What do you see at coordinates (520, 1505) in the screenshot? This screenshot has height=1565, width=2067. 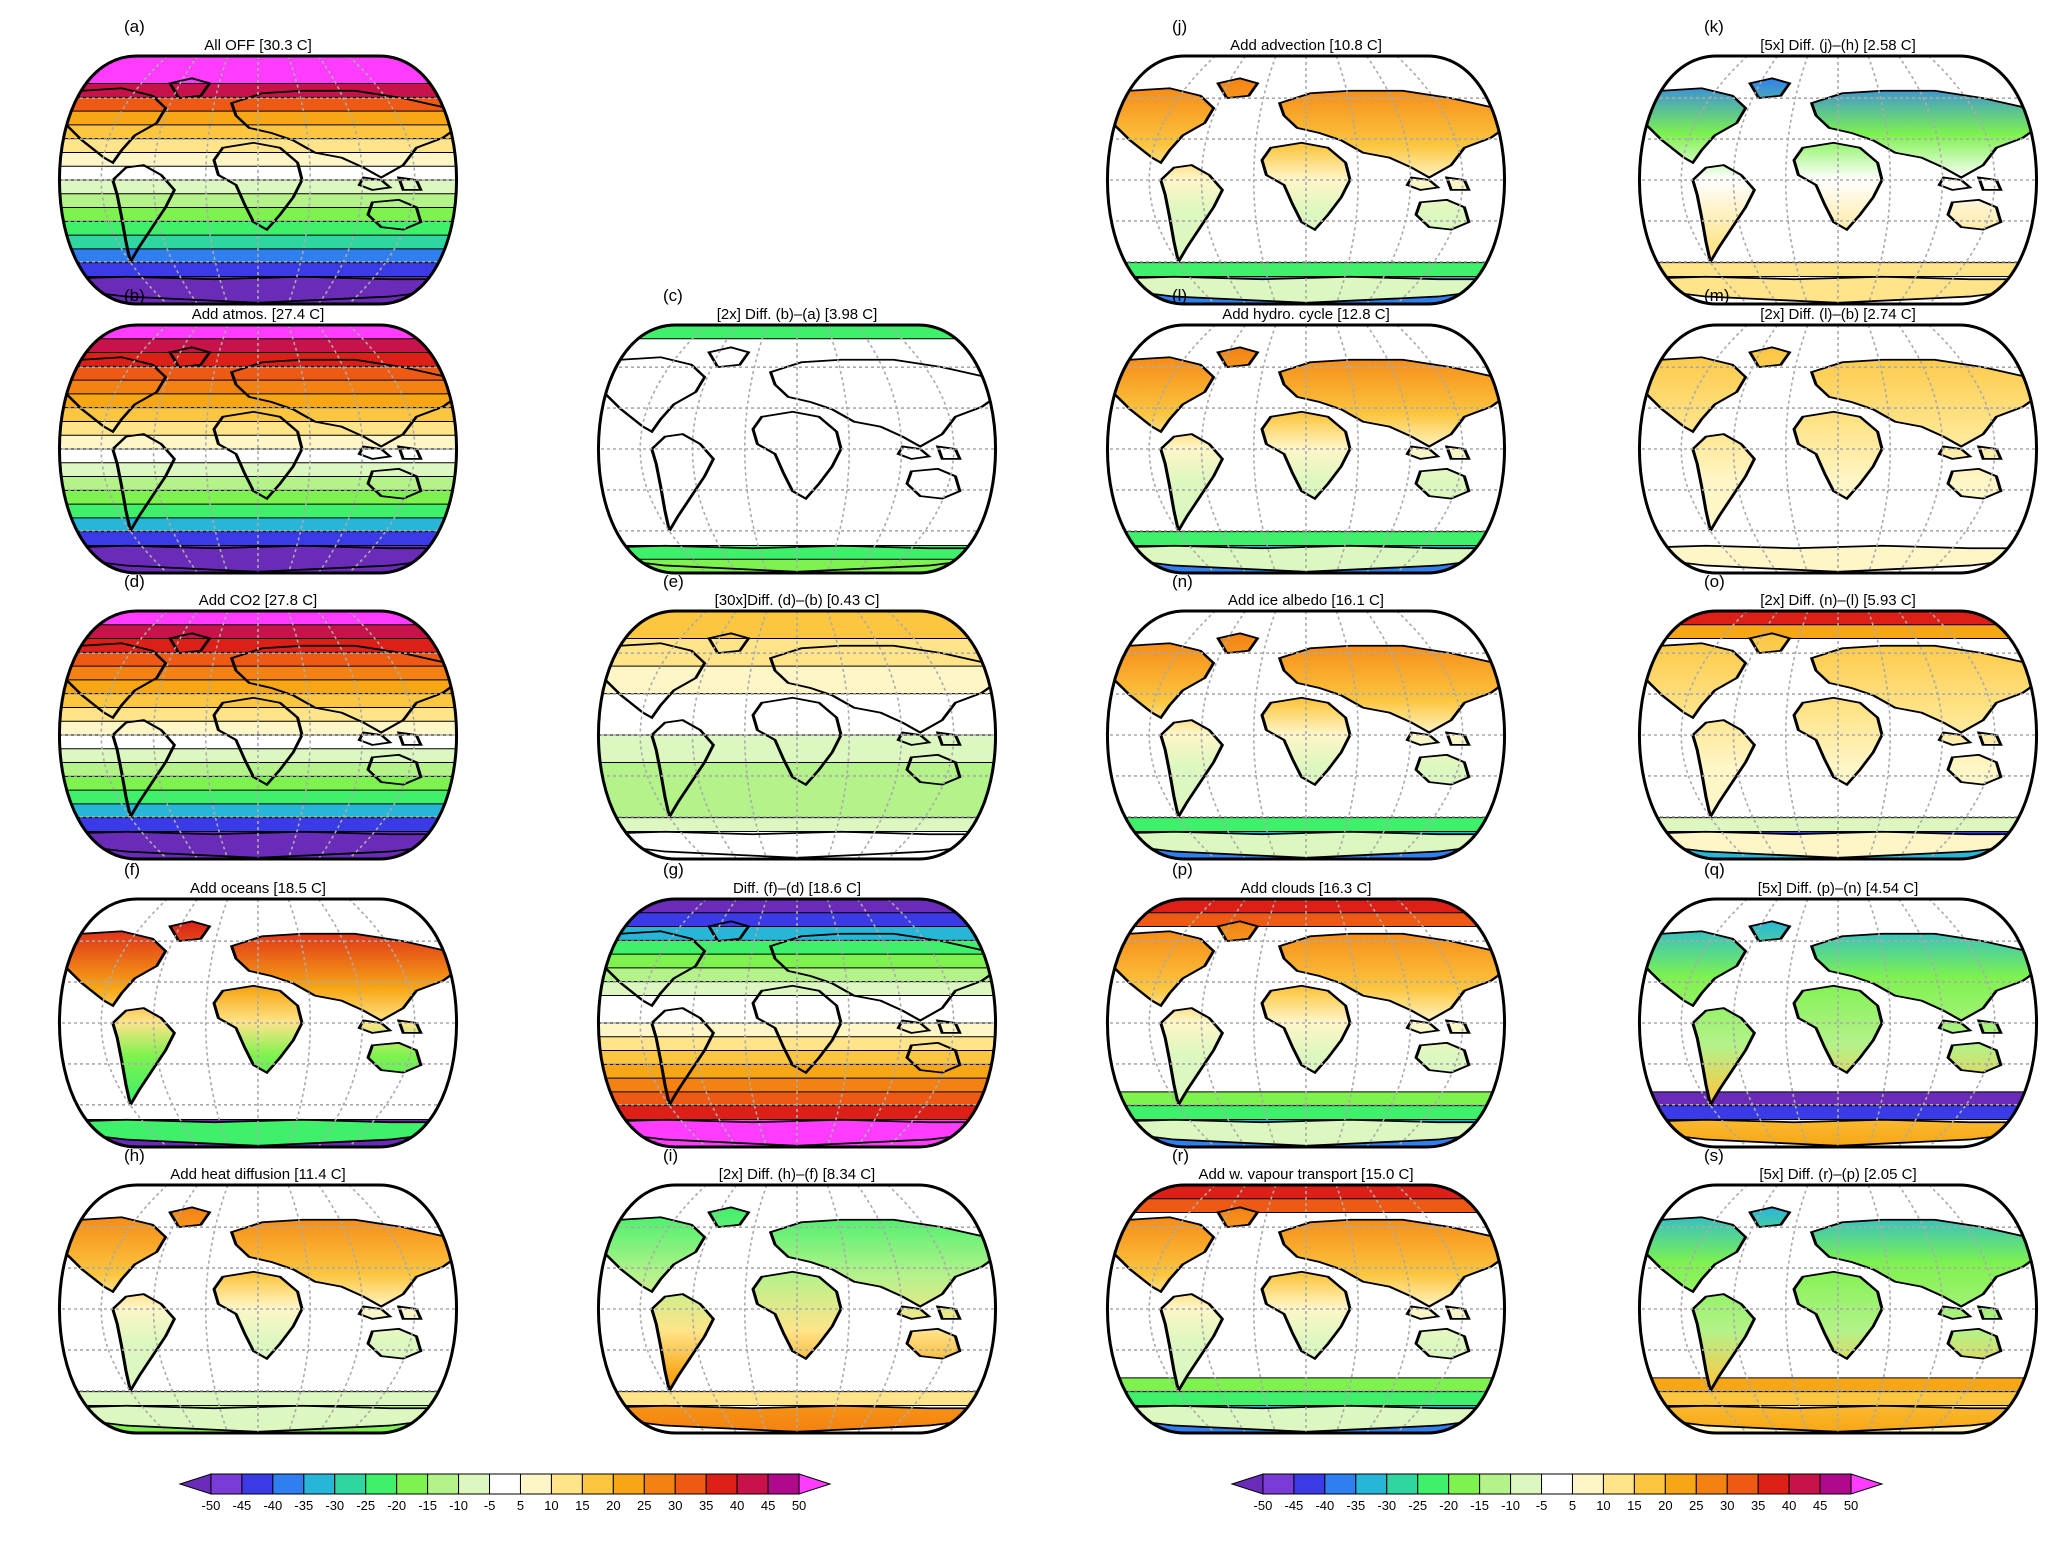 I see `colorbar-tick-label: 5` at bounding box center [520, 1505].